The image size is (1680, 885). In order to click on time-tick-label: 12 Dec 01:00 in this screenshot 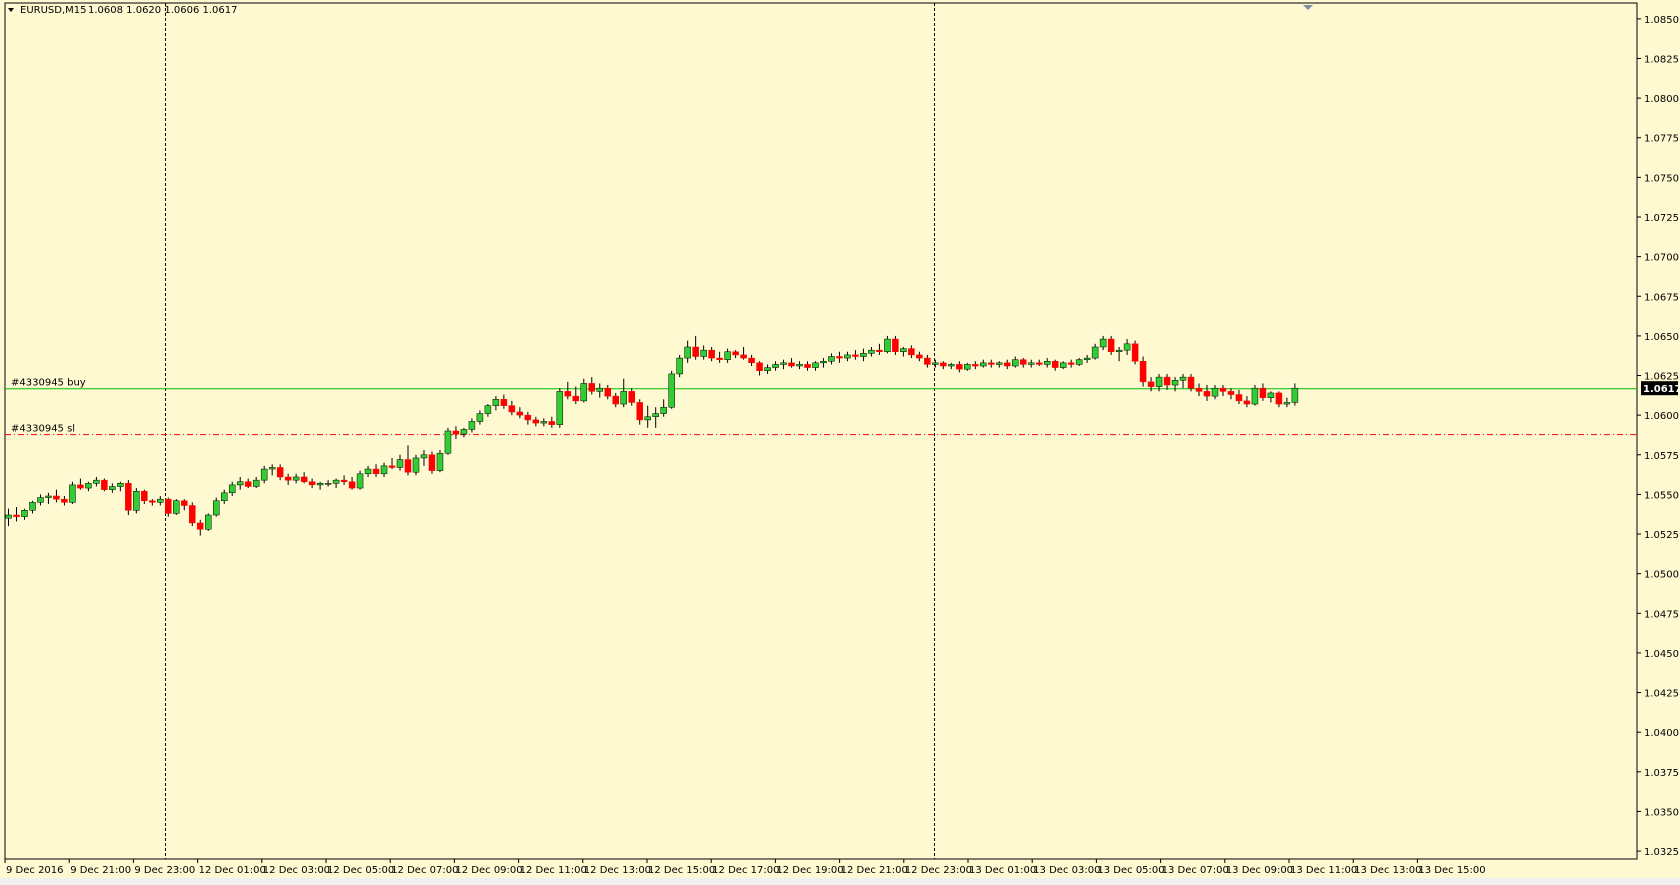, I will do `click(232, 870)`.